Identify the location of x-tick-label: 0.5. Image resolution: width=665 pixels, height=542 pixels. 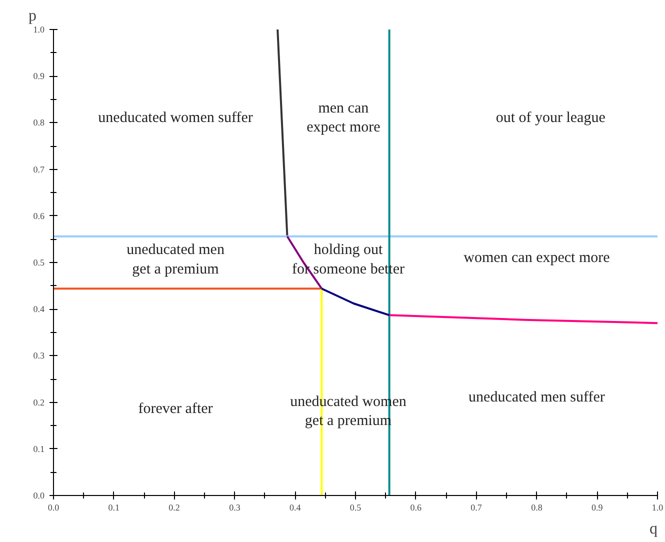
(356, 507).